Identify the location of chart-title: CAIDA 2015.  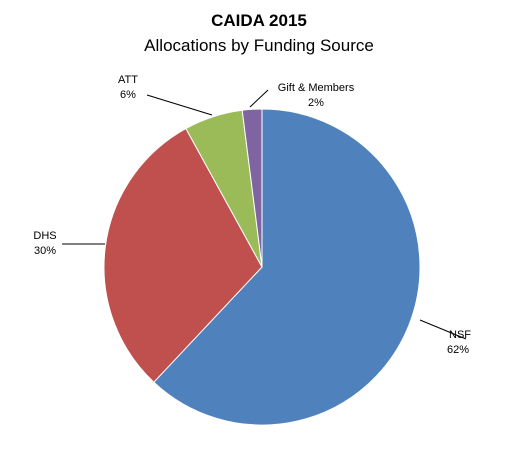
(259, 20).